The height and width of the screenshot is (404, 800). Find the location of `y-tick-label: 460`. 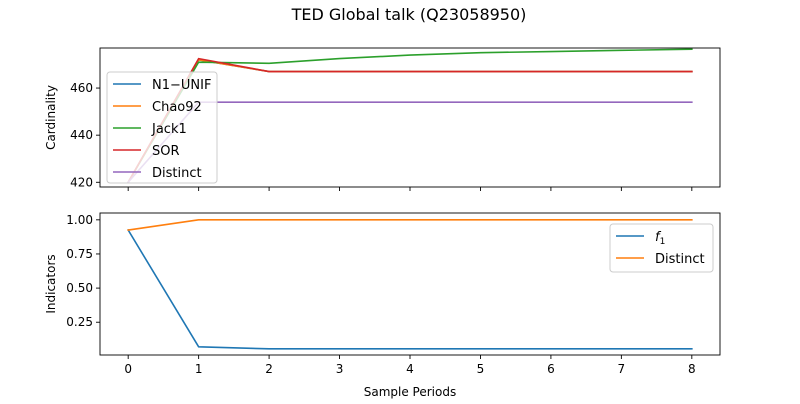

y-tick-label: 460 is located at coordinates (81, 88).